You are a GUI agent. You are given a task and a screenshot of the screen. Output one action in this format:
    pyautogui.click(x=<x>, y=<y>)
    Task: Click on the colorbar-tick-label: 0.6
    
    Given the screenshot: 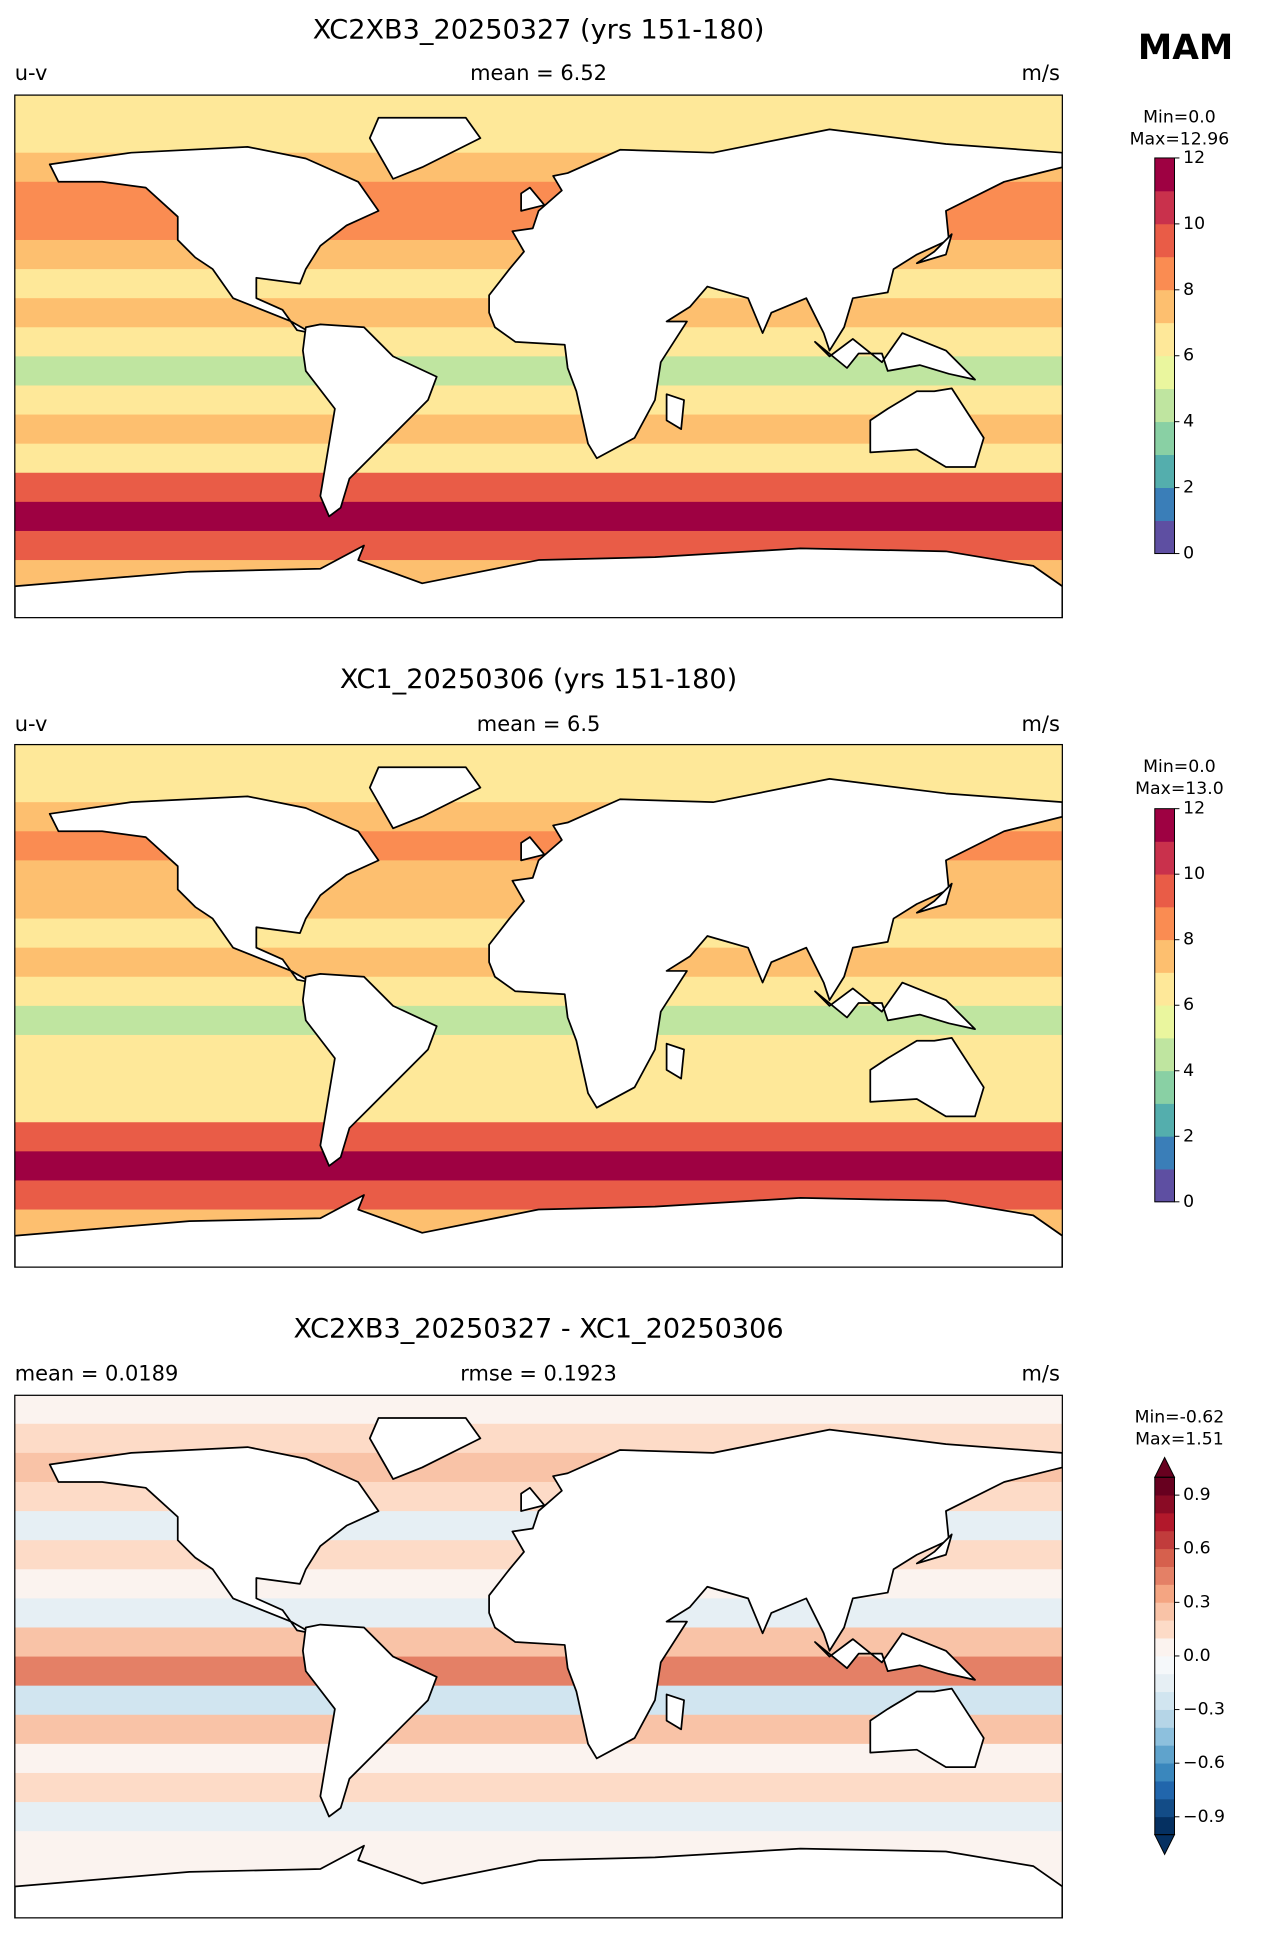 What is the action you would take?
    pyautogui.click(x=1196, y=1549)
    